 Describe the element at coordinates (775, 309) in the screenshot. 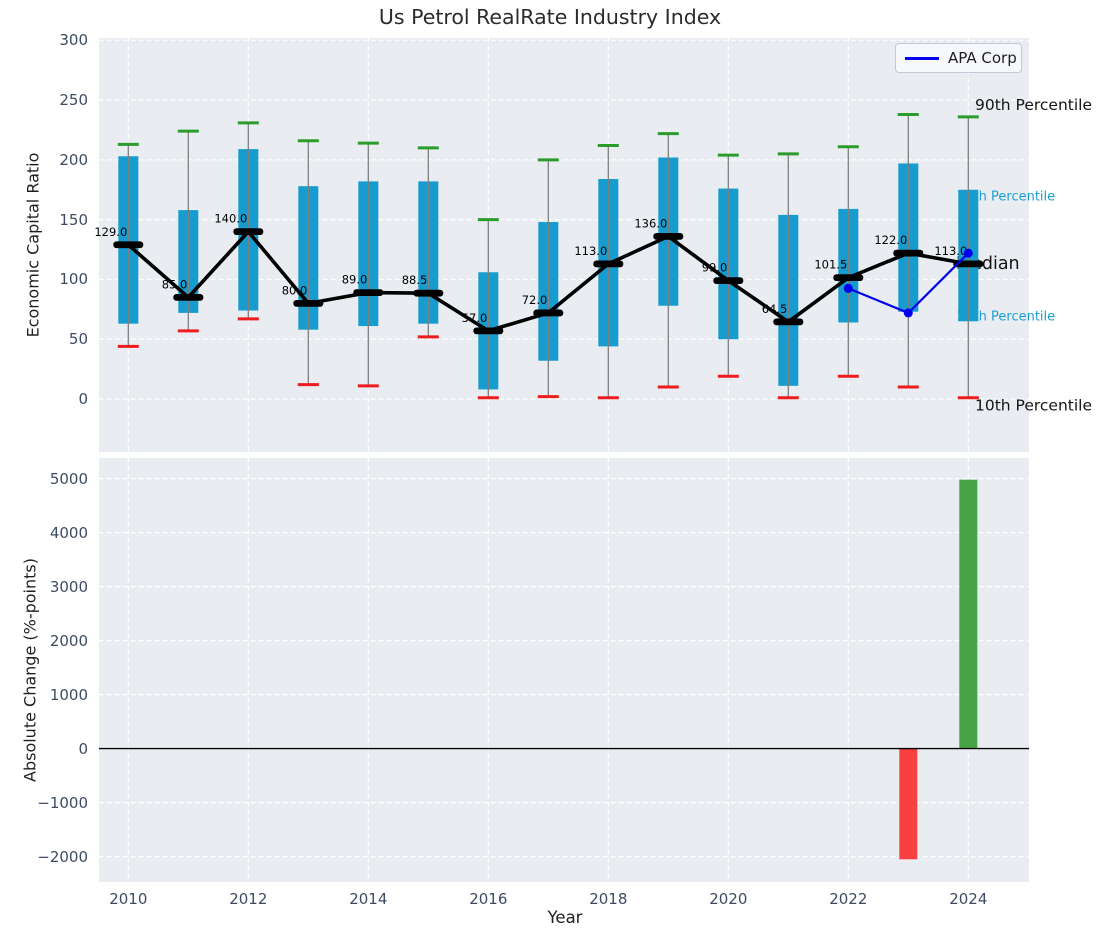

I see `median-value-label: 64.5` at that location.